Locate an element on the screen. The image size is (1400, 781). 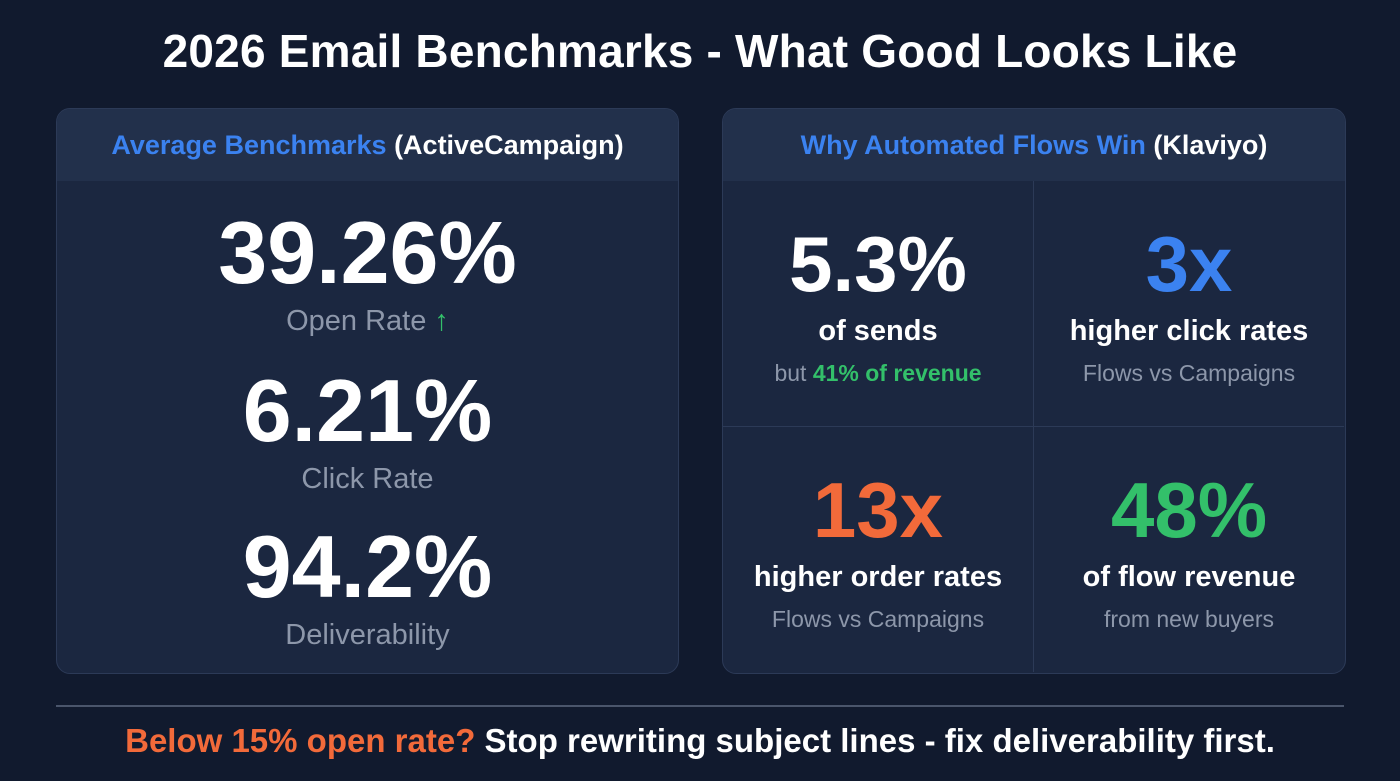
stat-value: 39.26% is located at coordinates (367, 252).